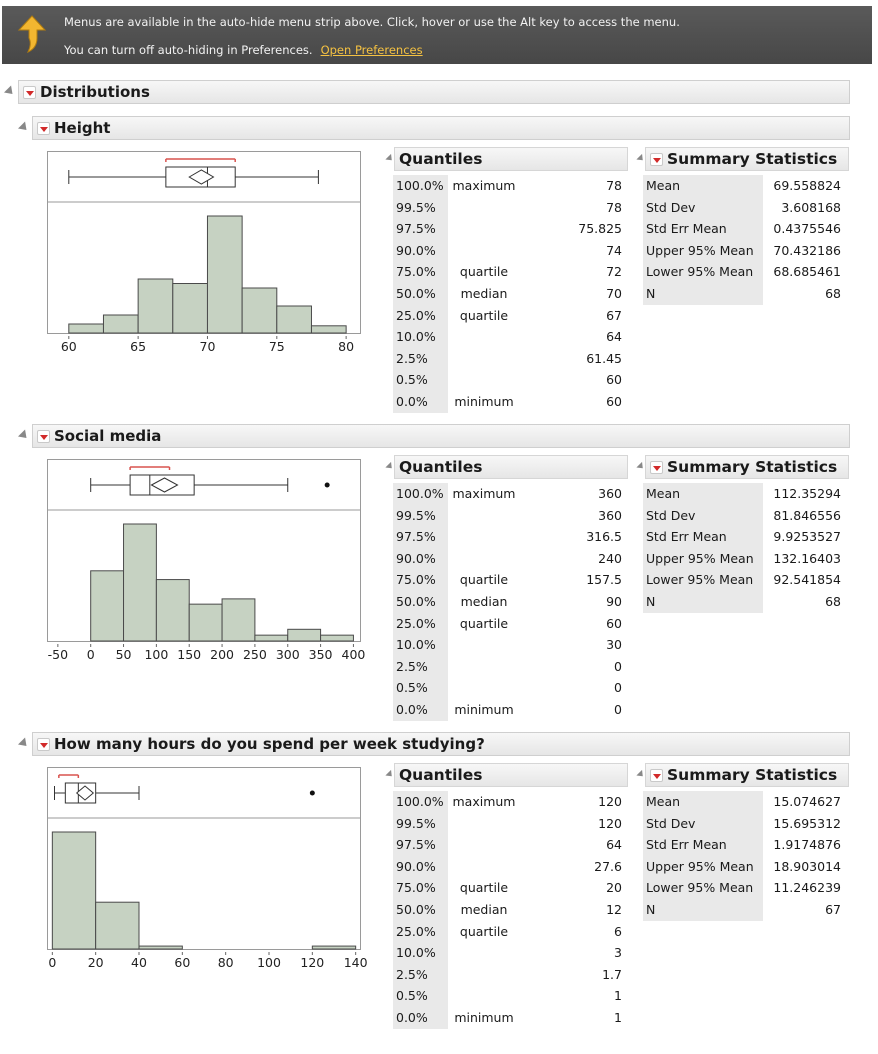 The height and width of the screenshot is (1054, 878). Describe the element at coordinates (420, 666) in the screenshot. I see `quantile-percent: 2.5%` at that location.